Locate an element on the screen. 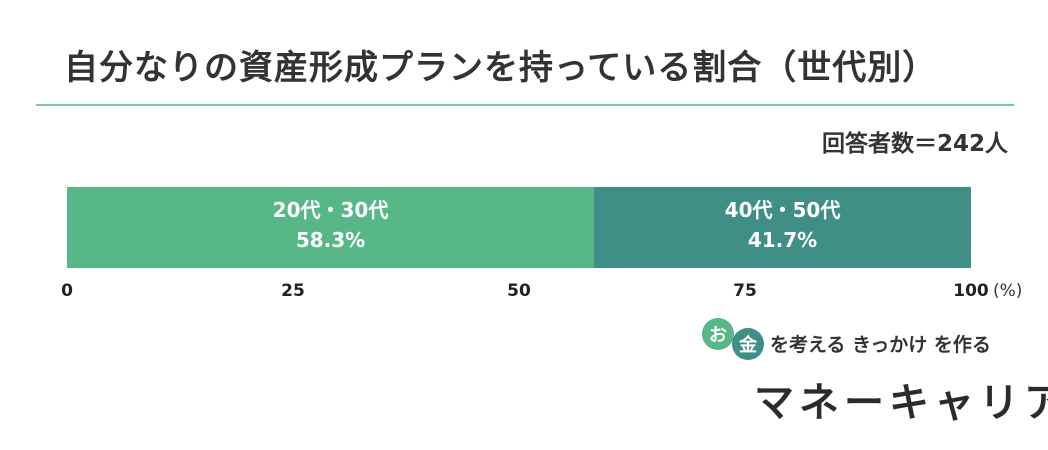 This screenshot has width=1048, height=450. x-tick-label: 50 is located at coordinates (519, 291).